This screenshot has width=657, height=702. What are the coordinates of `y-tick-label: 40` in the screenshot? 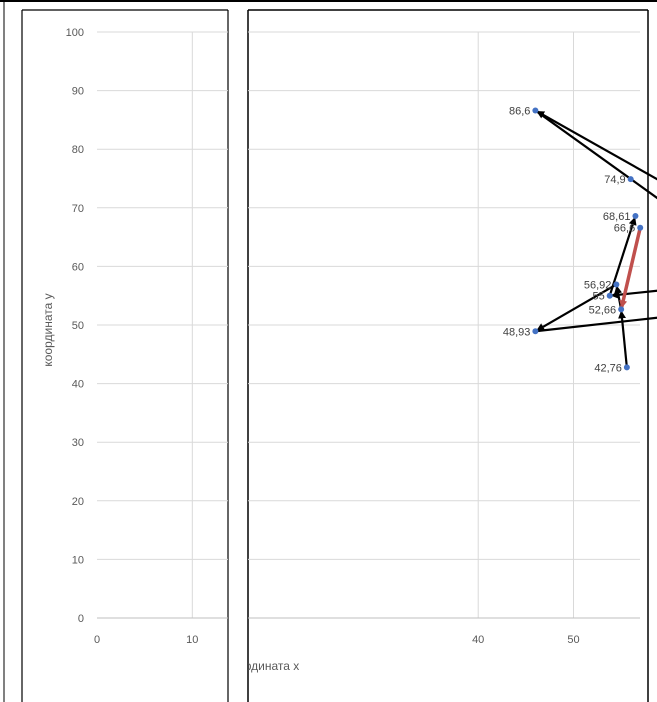 It's located at (78, 385).